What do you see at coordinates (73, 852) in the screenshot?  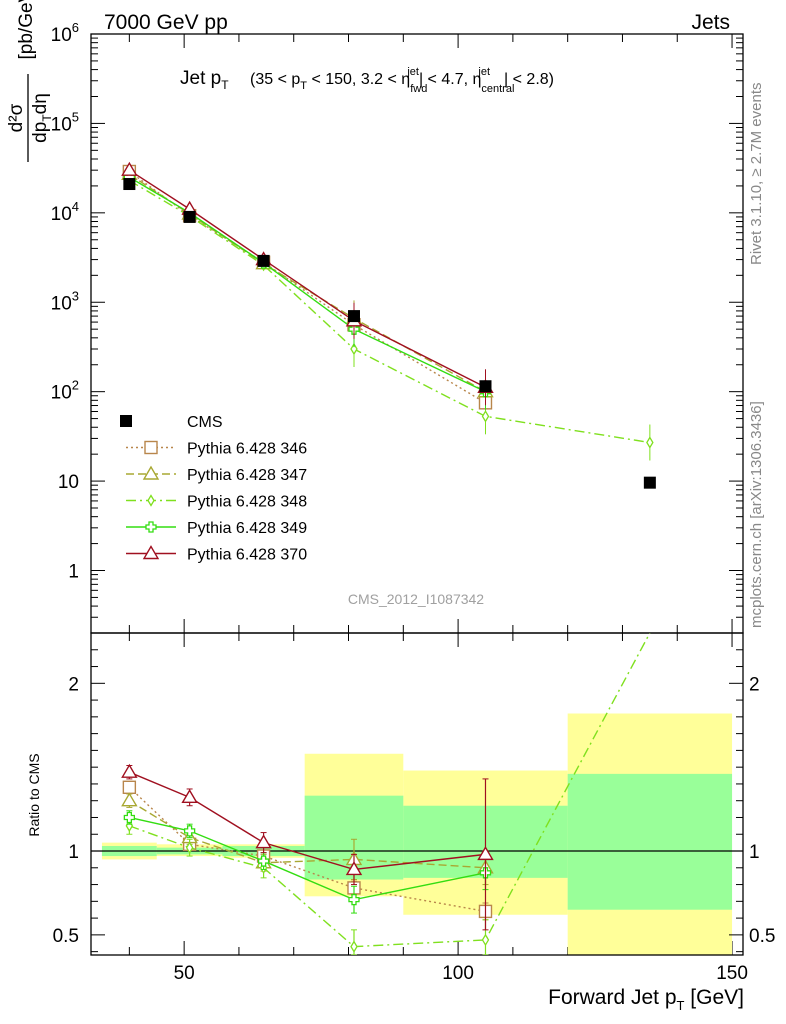 I see `ratio-tick-label: 1` at bounding box center [73, 852].